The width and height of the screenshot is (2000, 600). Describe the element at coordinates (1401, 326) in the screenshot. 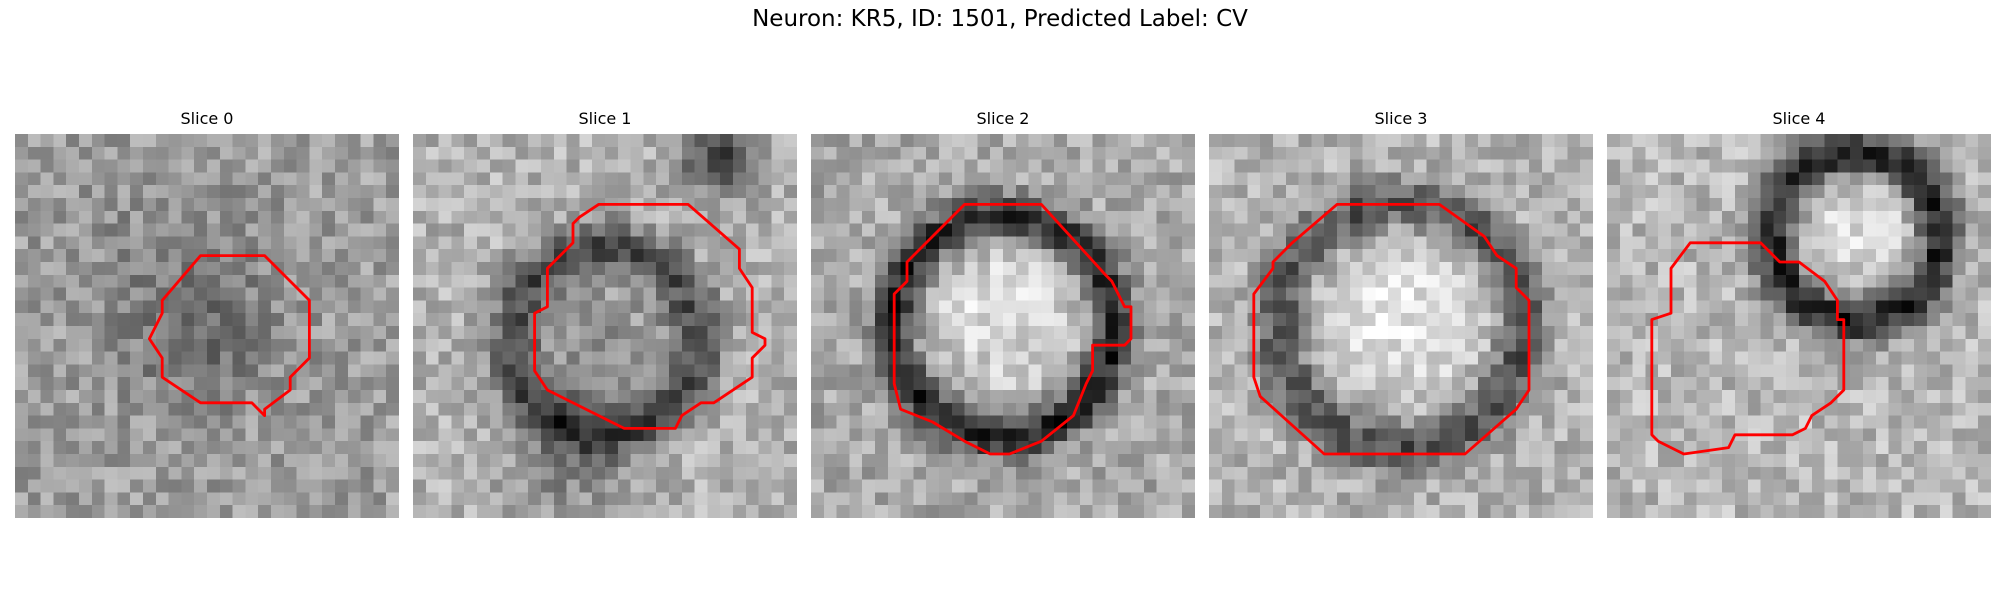

I see `slice-image` at that location.